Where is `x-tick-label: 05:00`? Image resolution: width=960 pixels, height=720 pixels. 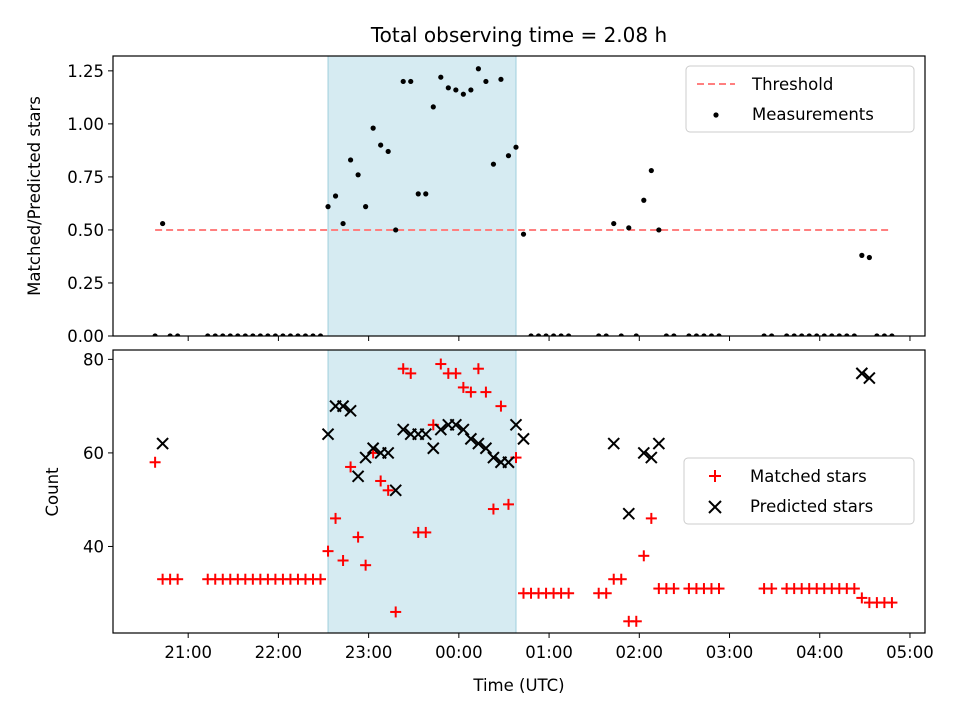
x-tick-label: 05:00 is located at coordinates (910, 652).